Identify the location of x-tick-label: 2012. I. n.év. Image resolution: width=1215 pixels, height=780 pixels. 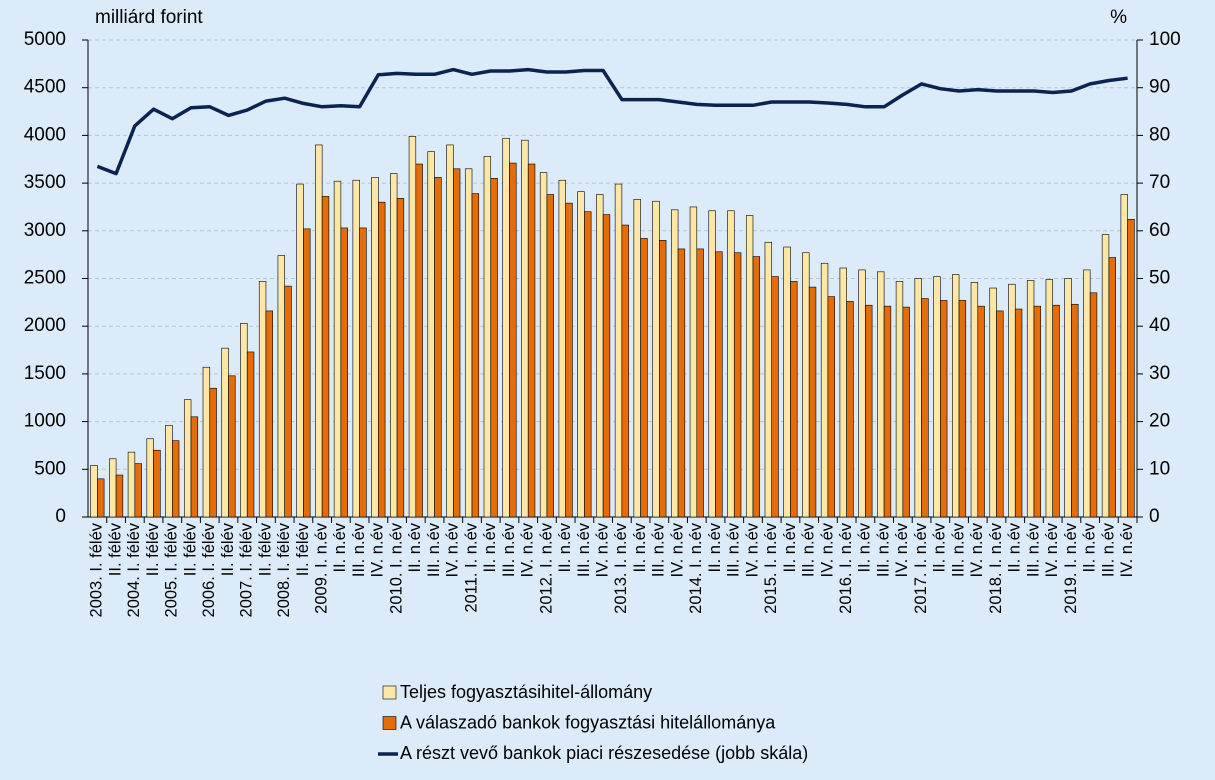
(546, 568).